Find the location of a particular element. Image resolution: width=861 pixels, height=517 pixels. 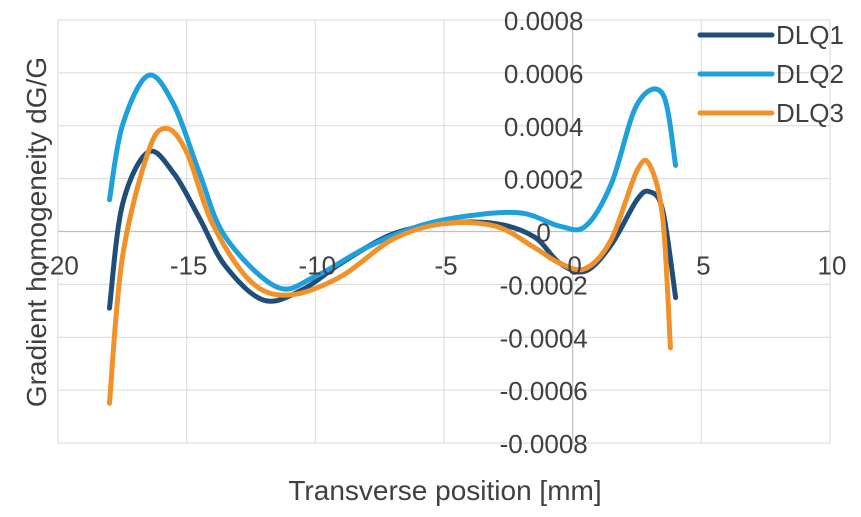

x-tick-label: -5 is located at coordinates (445, 266).